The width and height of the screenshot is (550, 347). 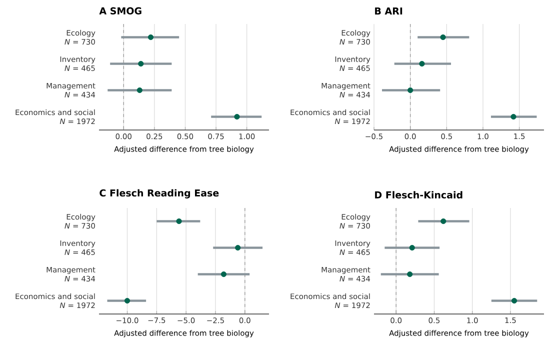 What do you see at coordinates (418, 194) in the screenshot?
I see `chart-title: D Flesch-Kincaid` at bounding box center [418, 194].